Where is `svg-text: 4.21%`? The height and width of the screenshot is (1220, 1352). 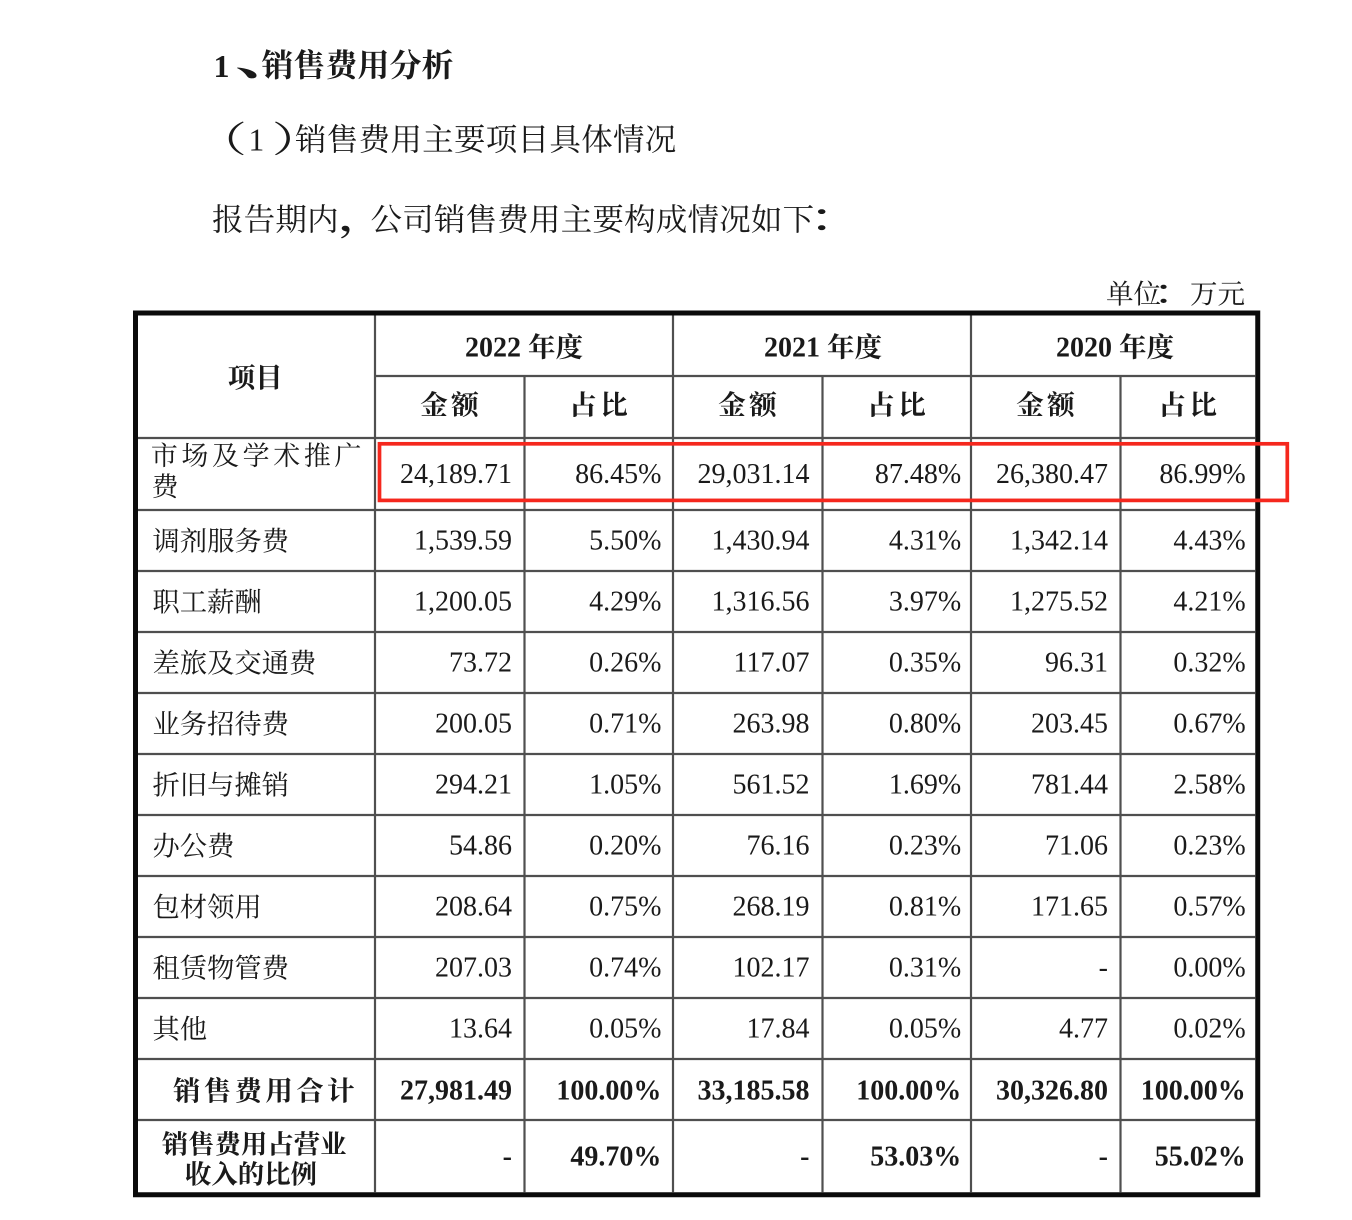 svg-text: 4.21% is located at coordinates (1209, 602).